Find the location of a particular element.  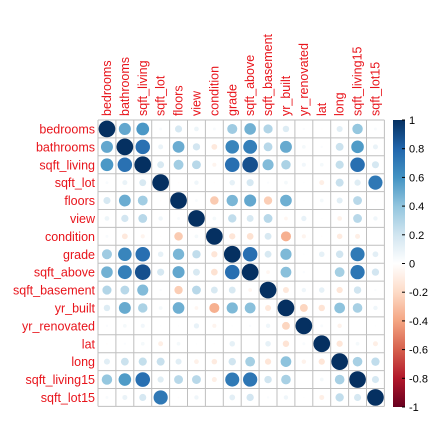

row-label-lat: lat is located at coordinates (89, 344).